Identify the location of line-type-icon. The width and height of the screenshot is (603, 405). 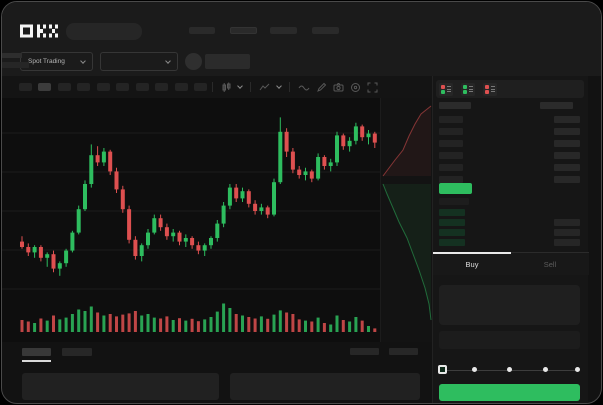
(304, 87).